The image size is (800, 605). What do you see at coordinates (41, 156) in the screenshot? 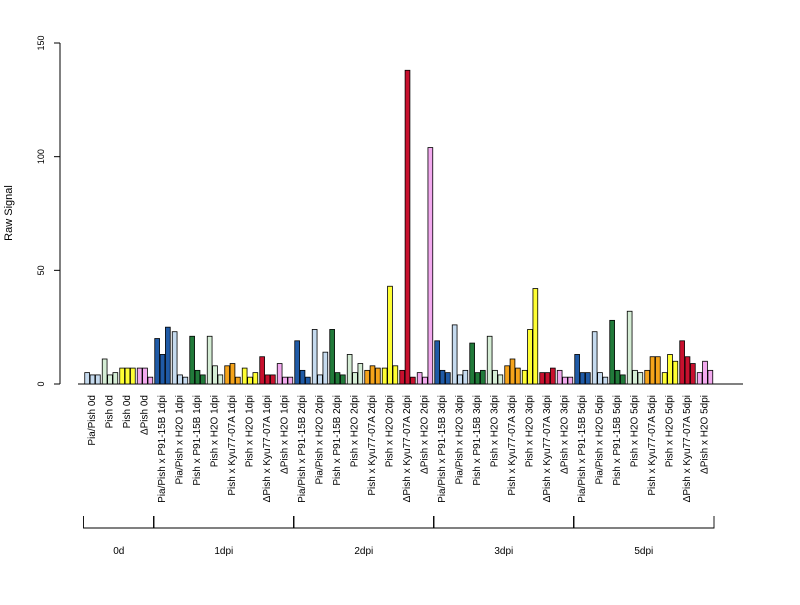
I see `y-tick-label: 100` at bounding box center [41, 156].